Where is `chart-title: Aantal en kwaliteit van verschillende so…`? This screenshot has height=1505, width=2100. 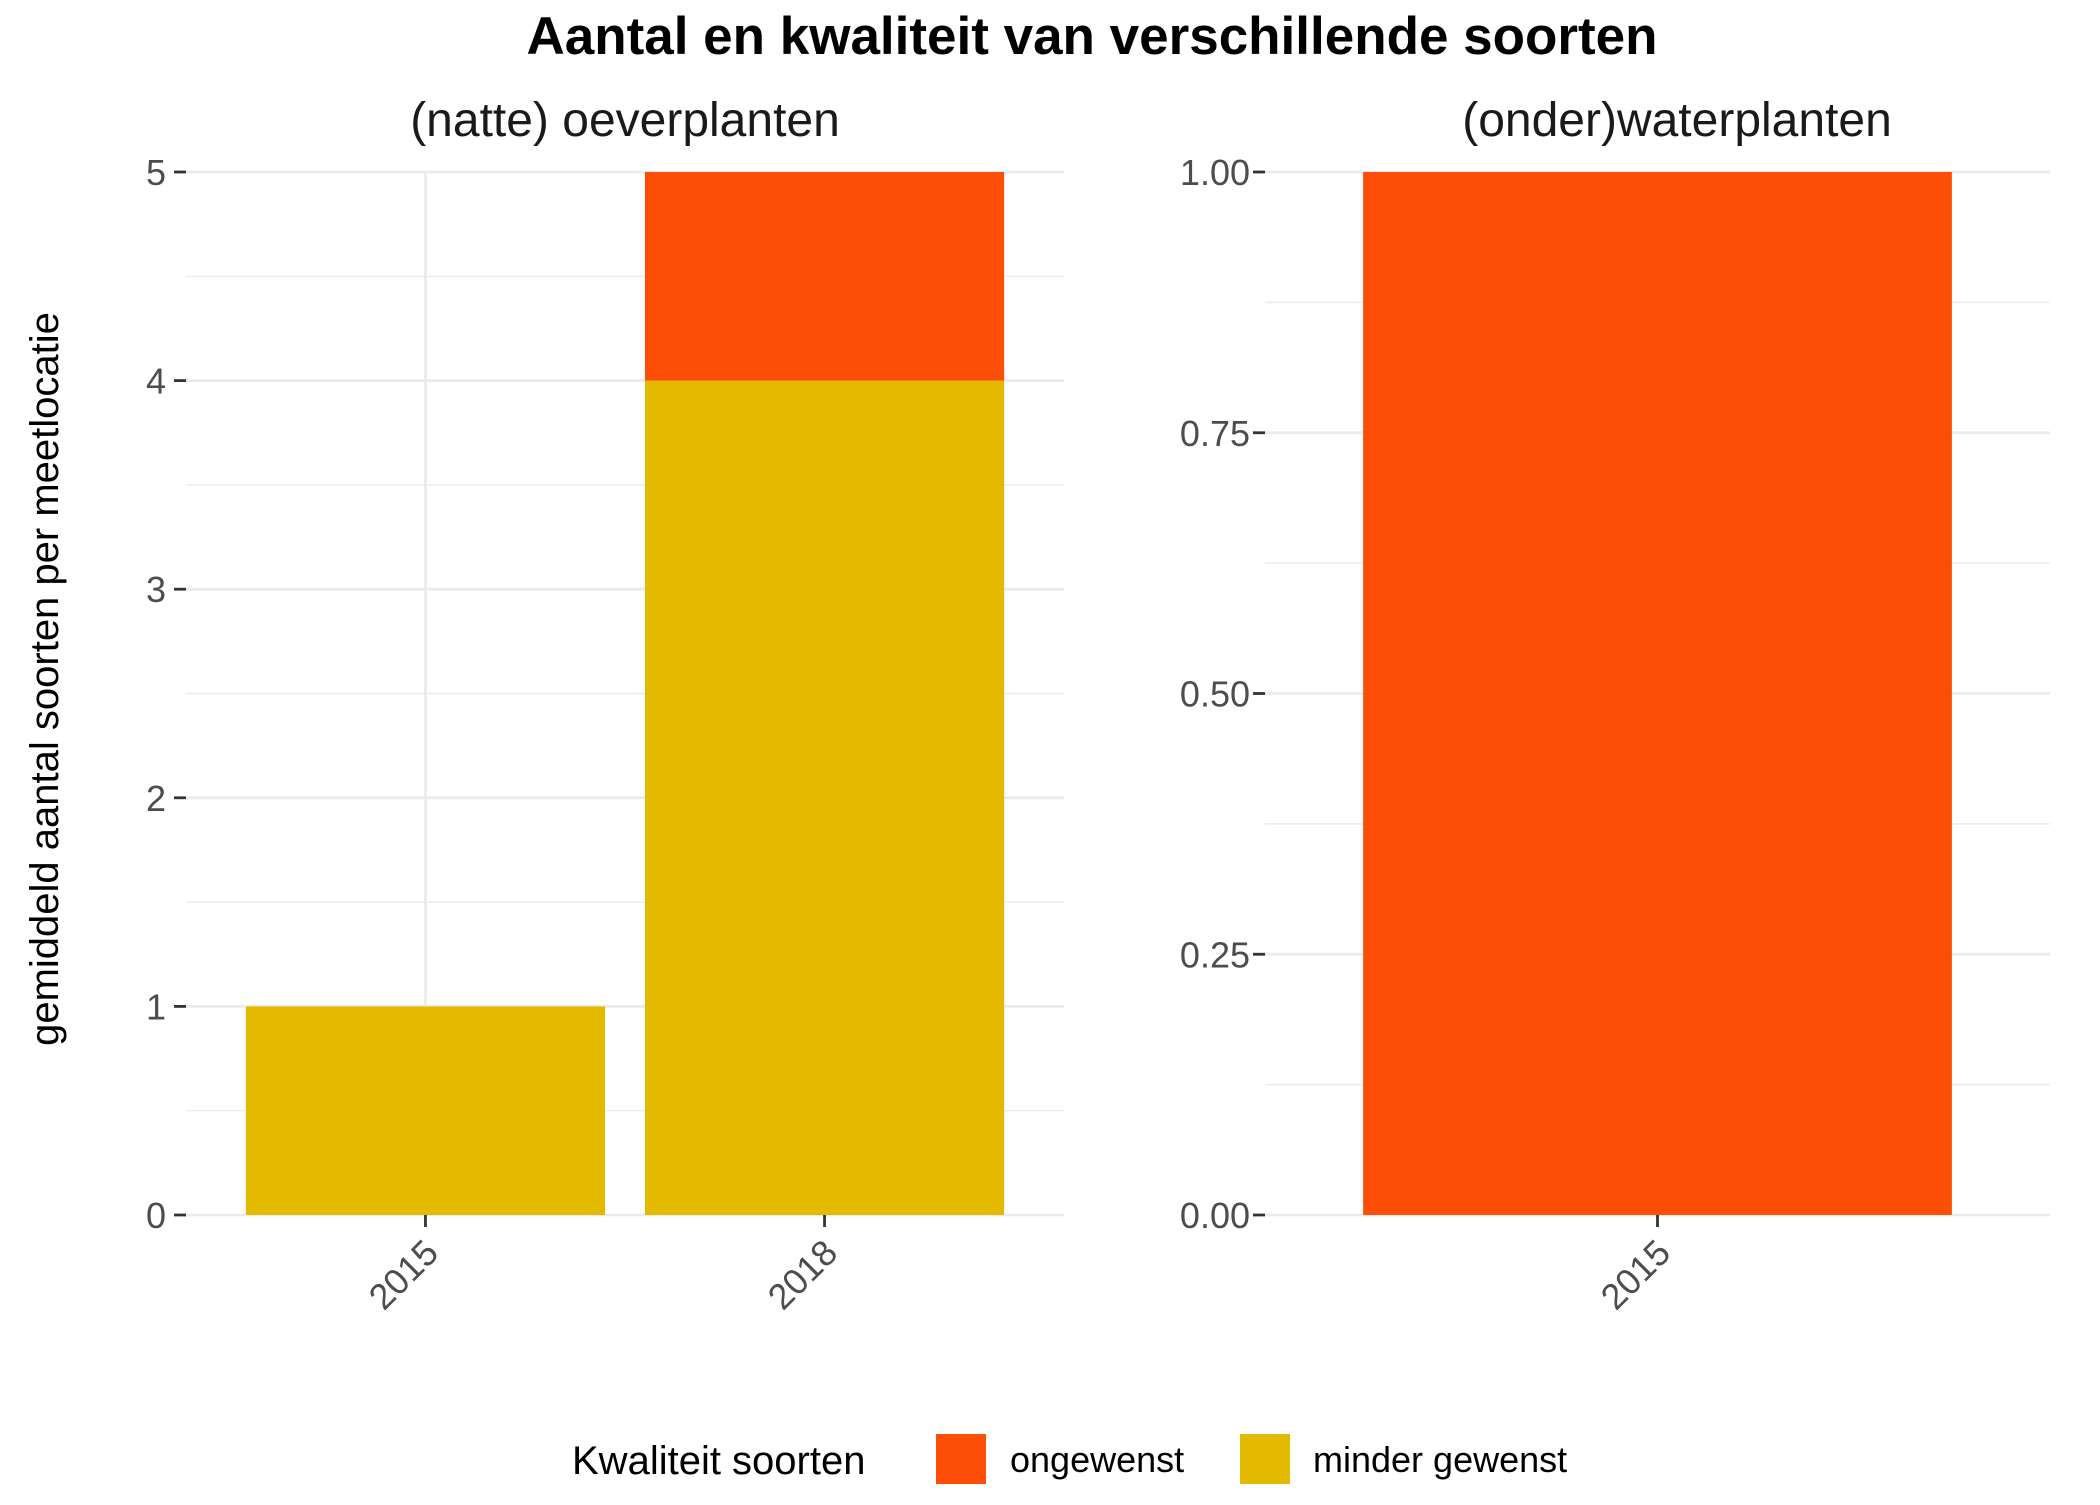 chart-title: Aantal en kwaliteit van verschillende so… is located at coordinates (1091, 36).